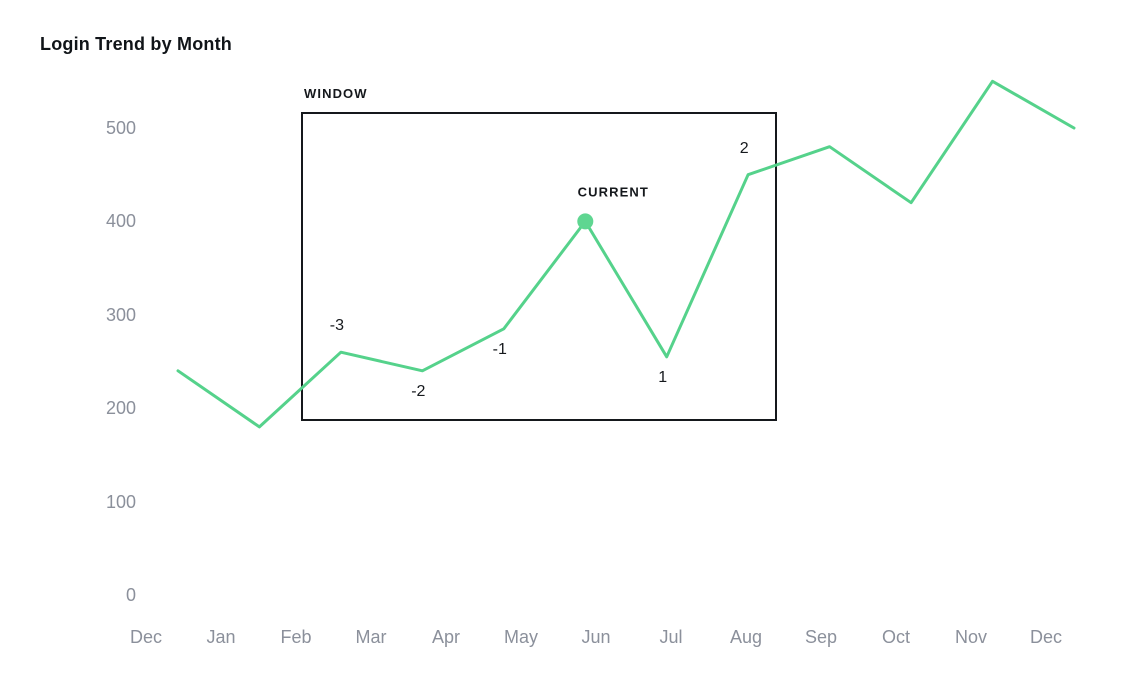 The width and height of the screenshot is (1134, 696). What do you see at coordinates (120, 501) in the screenshot?
I see `y-tick-label-100: 100` at bounding box center [120, 501].